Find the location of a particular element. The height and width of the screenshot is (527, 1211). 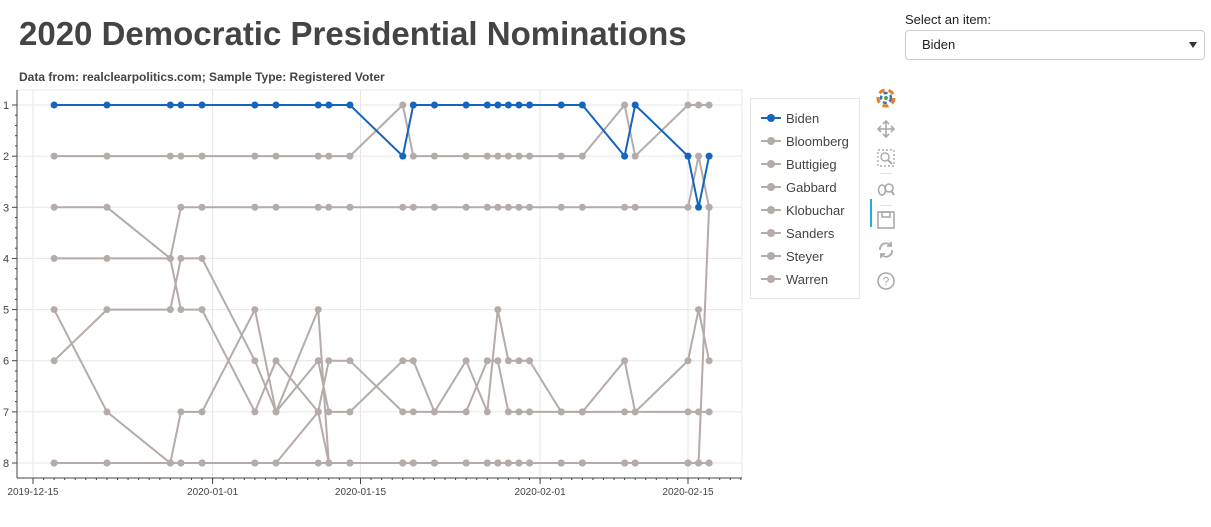

active-tool-indicator is located at coordinates (871, 213).